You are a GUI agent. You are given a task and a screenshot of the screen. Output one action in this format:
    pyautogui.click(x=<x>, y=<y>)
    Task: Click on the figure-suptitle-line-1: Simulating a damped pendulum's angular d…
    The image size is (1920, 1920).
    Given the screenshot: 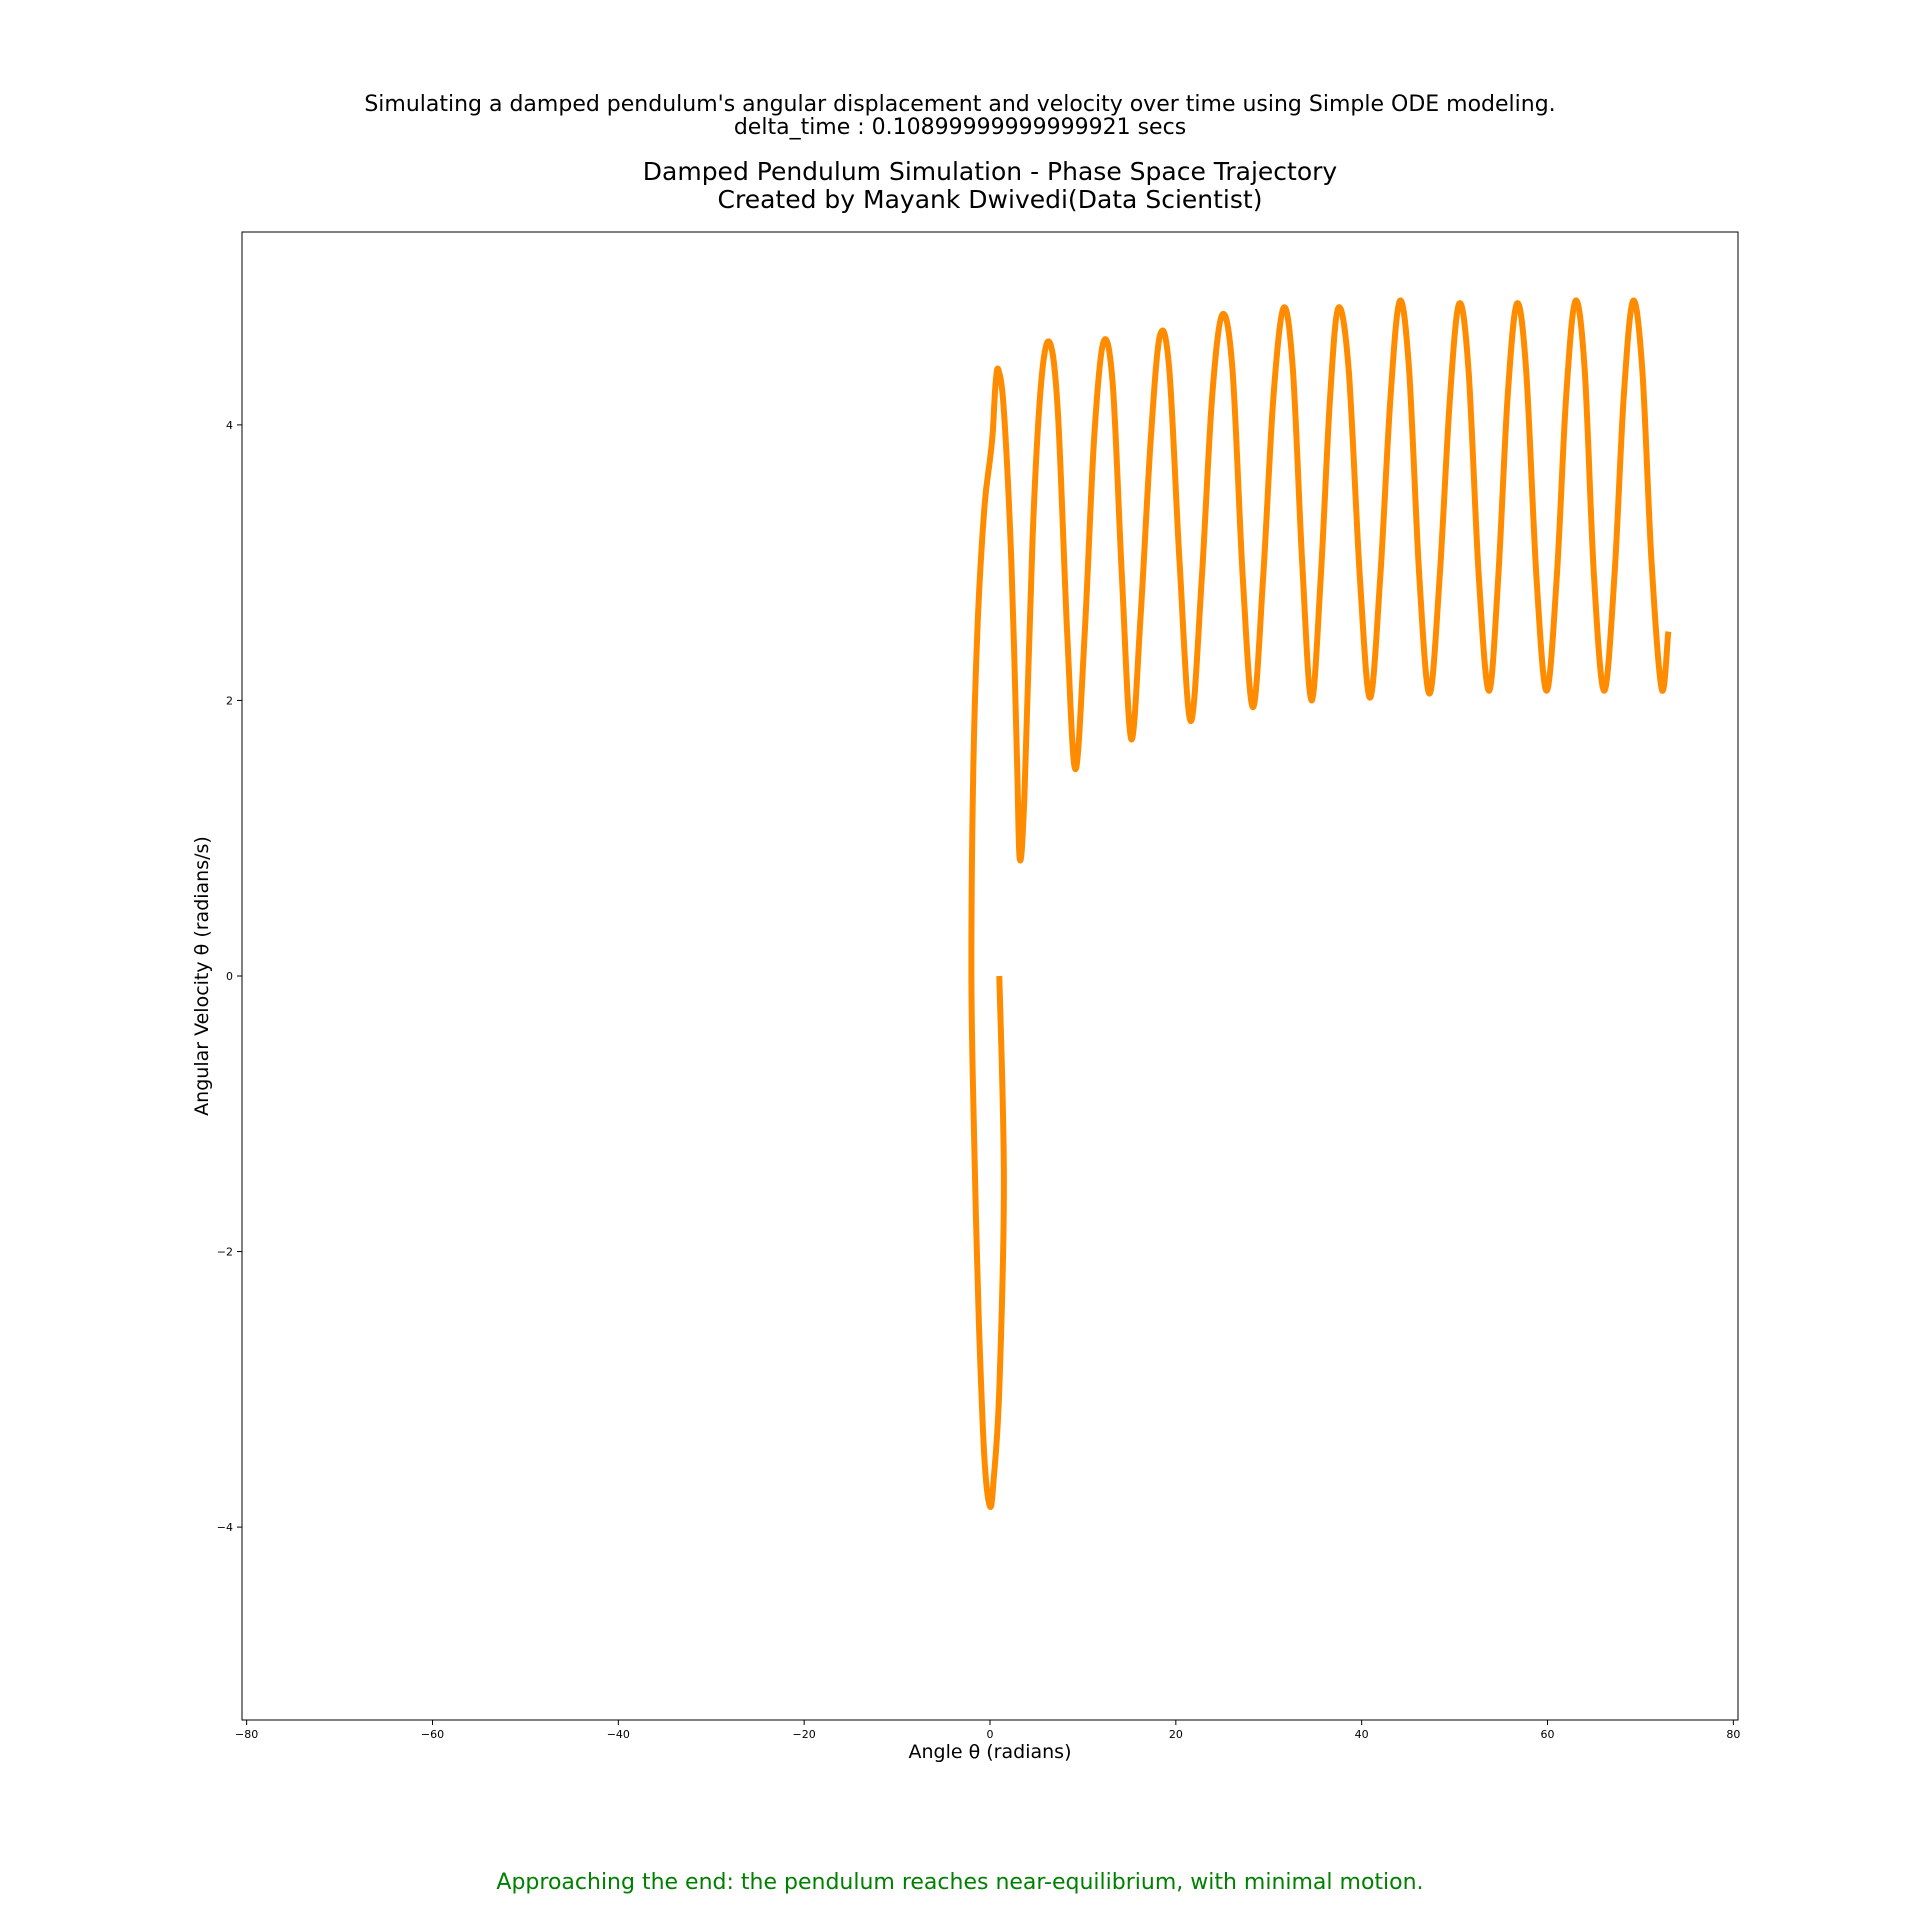 What is the action you would take?
    pyautogui.click(x=960, y=104)
    